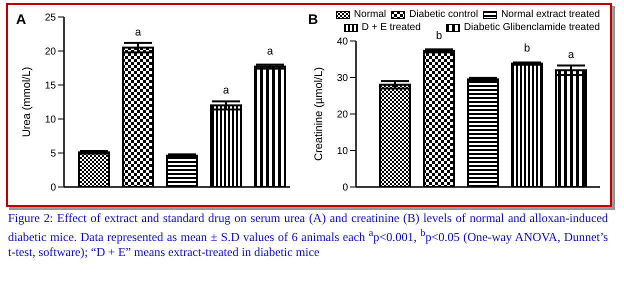 This screenshot has height=287, width=624. I want to click on y-axis-title: Urea (mmol/L), so click(26, 102).